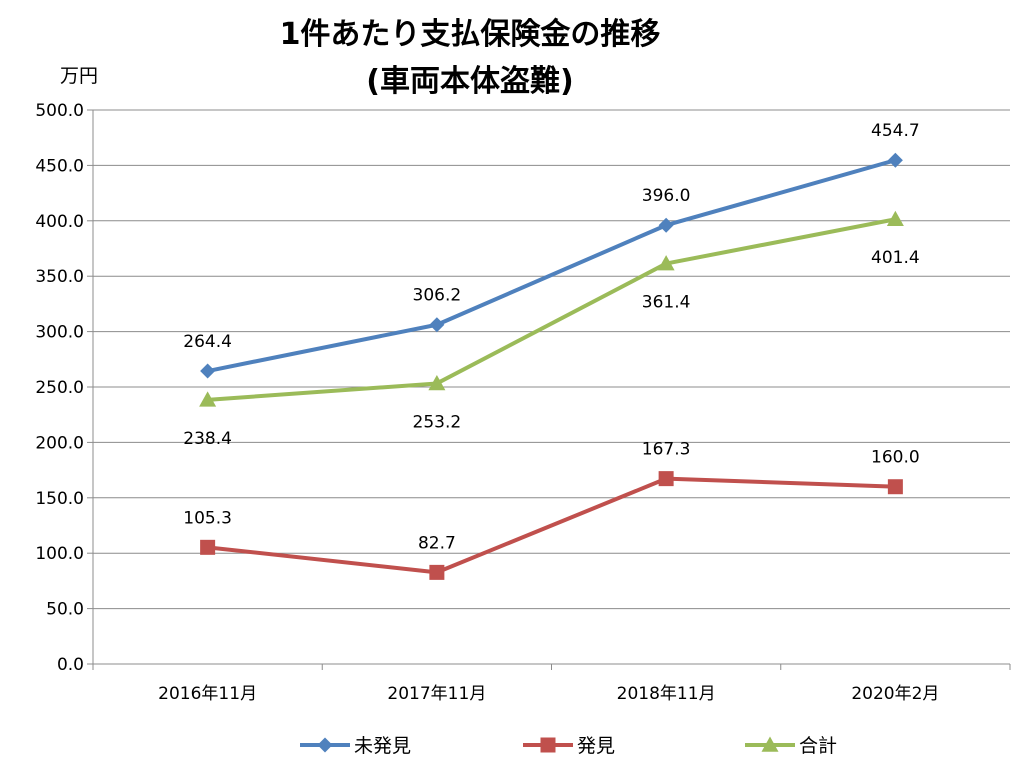  What do you see at coordinates (207, 342) in the screenshot?
I see `data-label: 264.4` at bounding box center [207, 342].